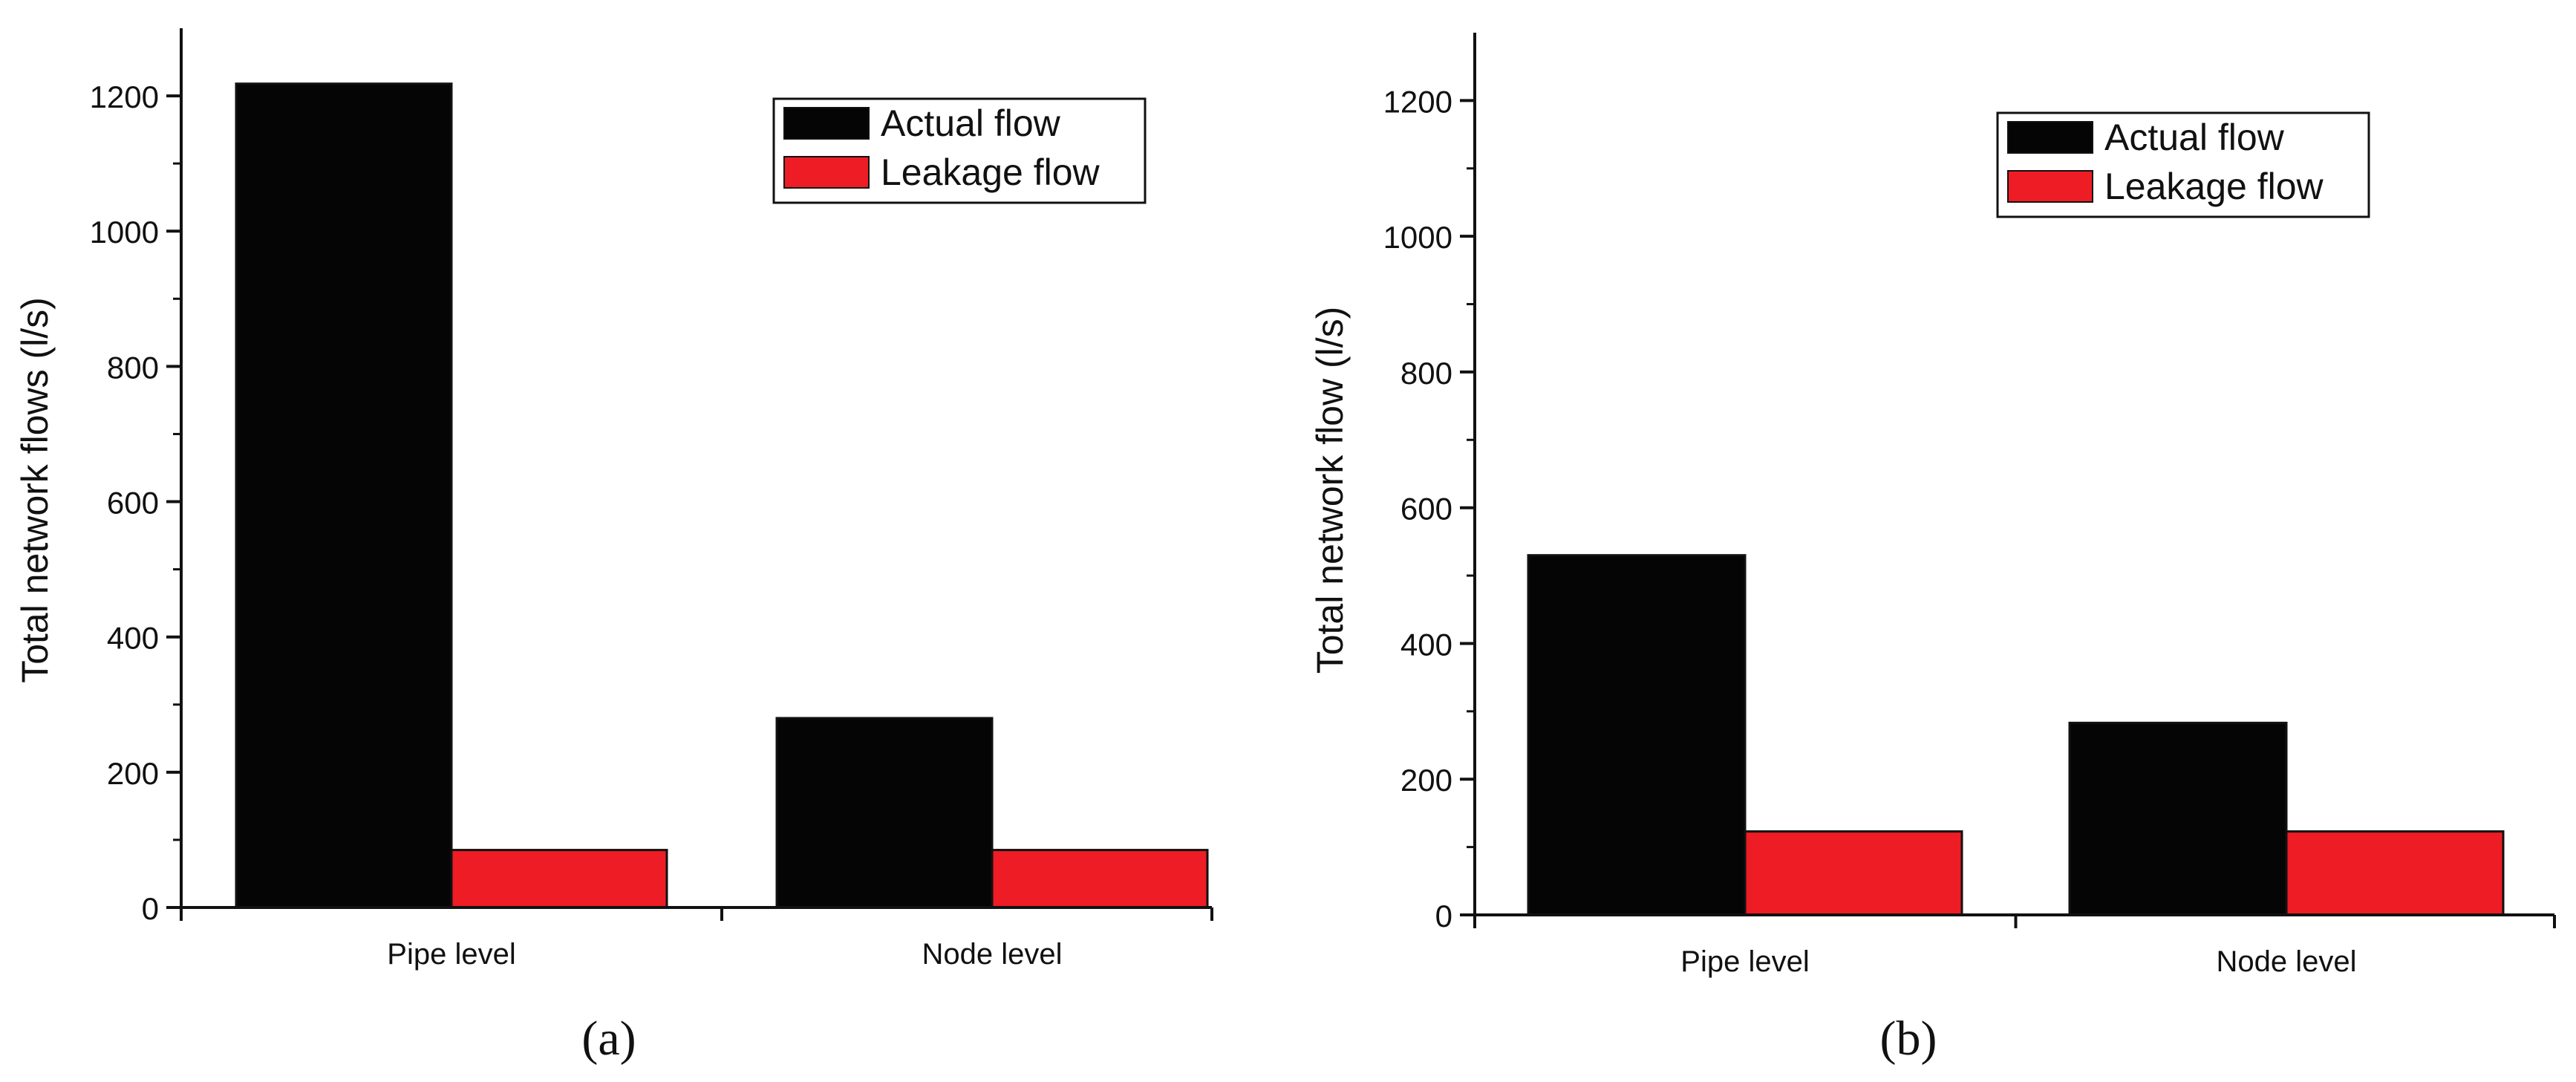  What do you see at coordinates (990, 172) in the screenshot?
I see `panel-a-legend-label-leakage-flow: Leakage flow` at bounding box center [990, 172].